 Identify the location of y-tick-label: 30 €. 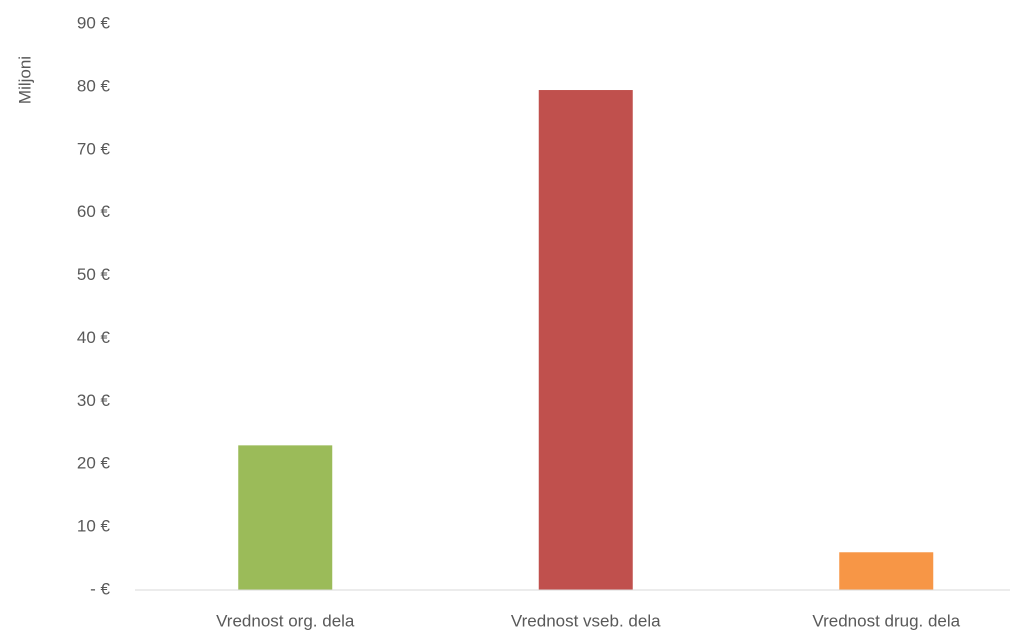
(94, 400).